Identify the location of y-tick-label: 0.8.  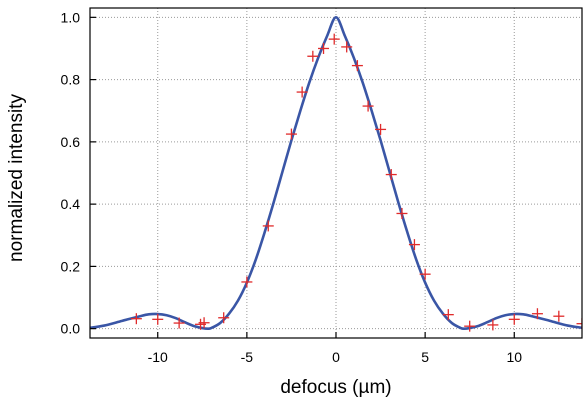
(71, 80).